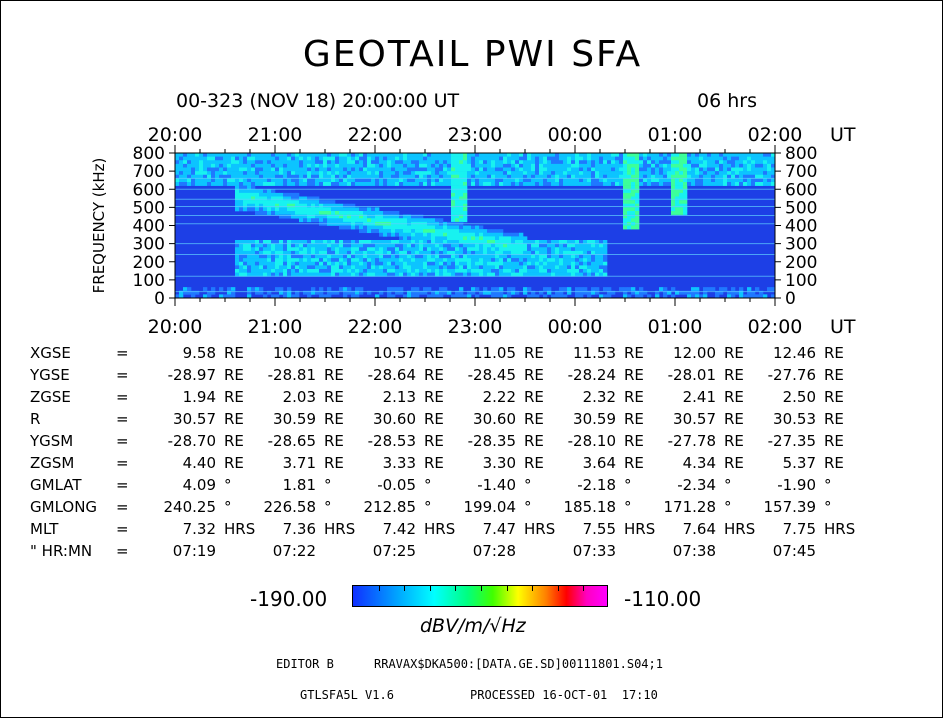  Describe the element at coordinates (494, 419) in the screenshot. I see `orbit-value: 30.60` at that location.